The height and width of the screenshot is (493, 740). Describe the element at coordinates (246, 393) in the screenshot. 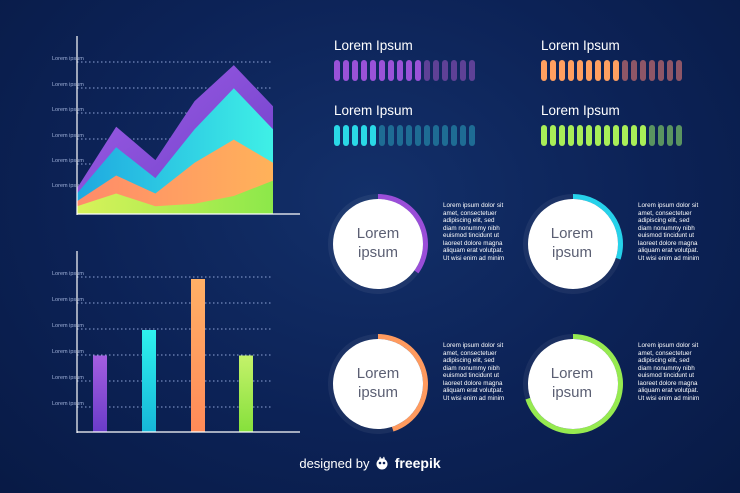

I see `bar-D` at that location.